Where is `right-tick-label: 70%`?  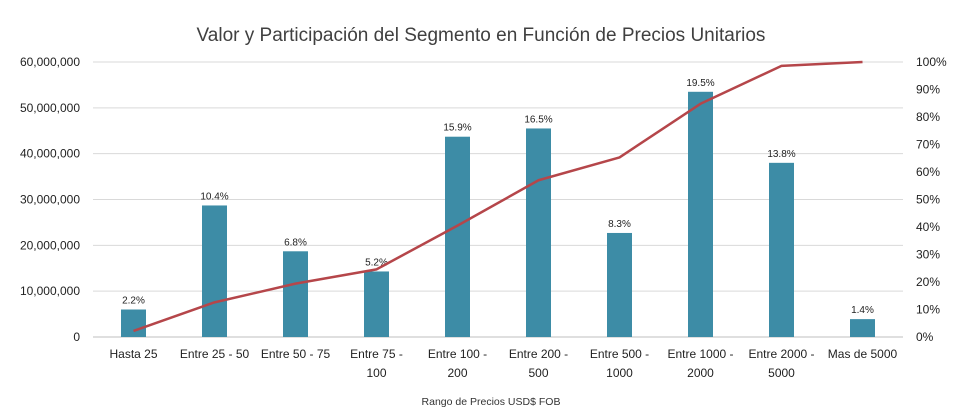
right-tick-label: 70% is located at coordinates (928, 145).